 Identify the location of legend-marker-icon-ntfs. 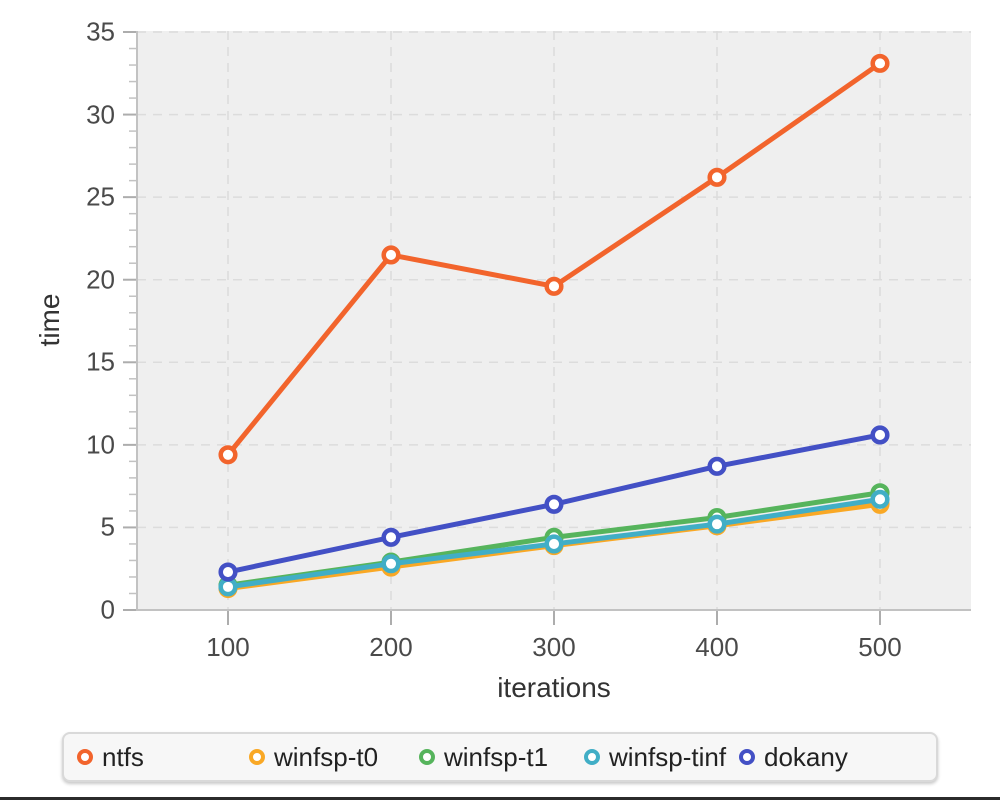
(85, 757).